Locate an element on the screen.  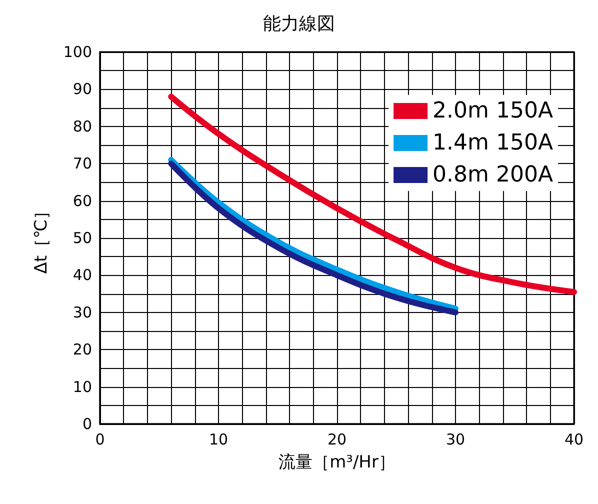
chart-title: 能力線図 is located at coordinates (299, 24).